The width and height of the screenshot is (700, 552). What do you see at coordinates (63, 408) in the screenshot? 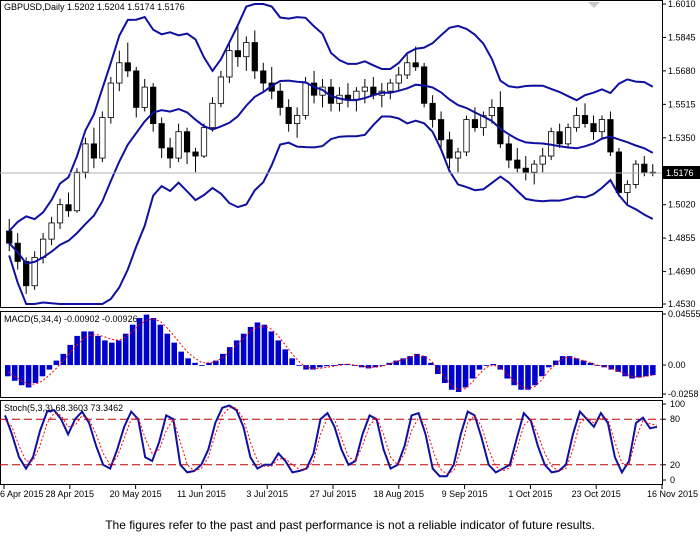
I see `stoch-label: Stoch(5,3,3) 68.3603 73.3462` at bounding box center [63, 408].